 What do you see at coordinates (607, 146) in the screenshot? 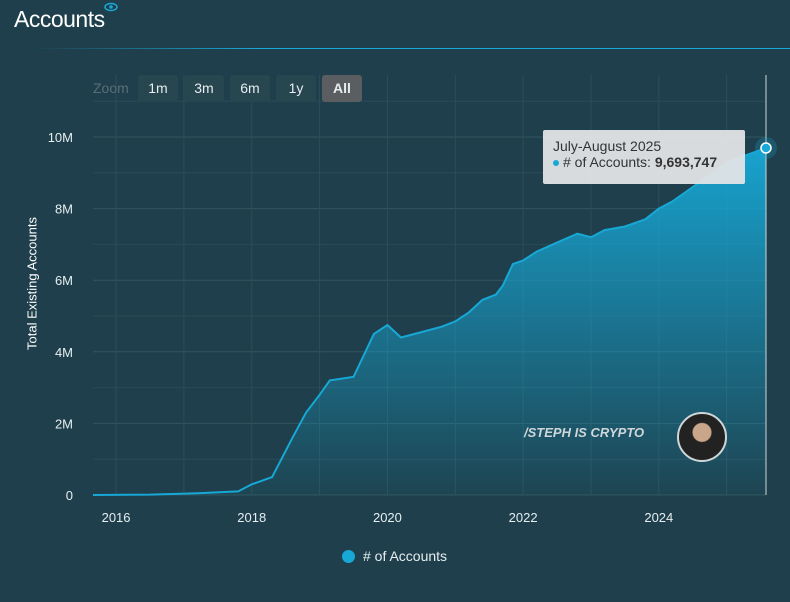
I see `tooltip-period: July-August 2025` at bounding box center [607, 146].